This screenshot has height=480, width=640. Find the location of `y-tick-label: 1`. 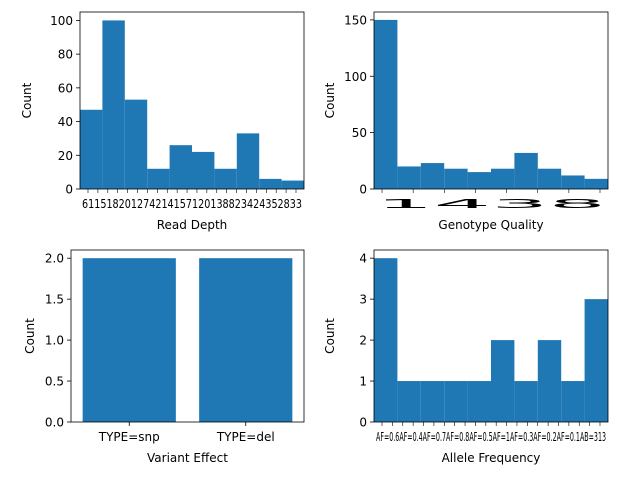

y-tick-label: 1 is located at coordinates (363, 382).